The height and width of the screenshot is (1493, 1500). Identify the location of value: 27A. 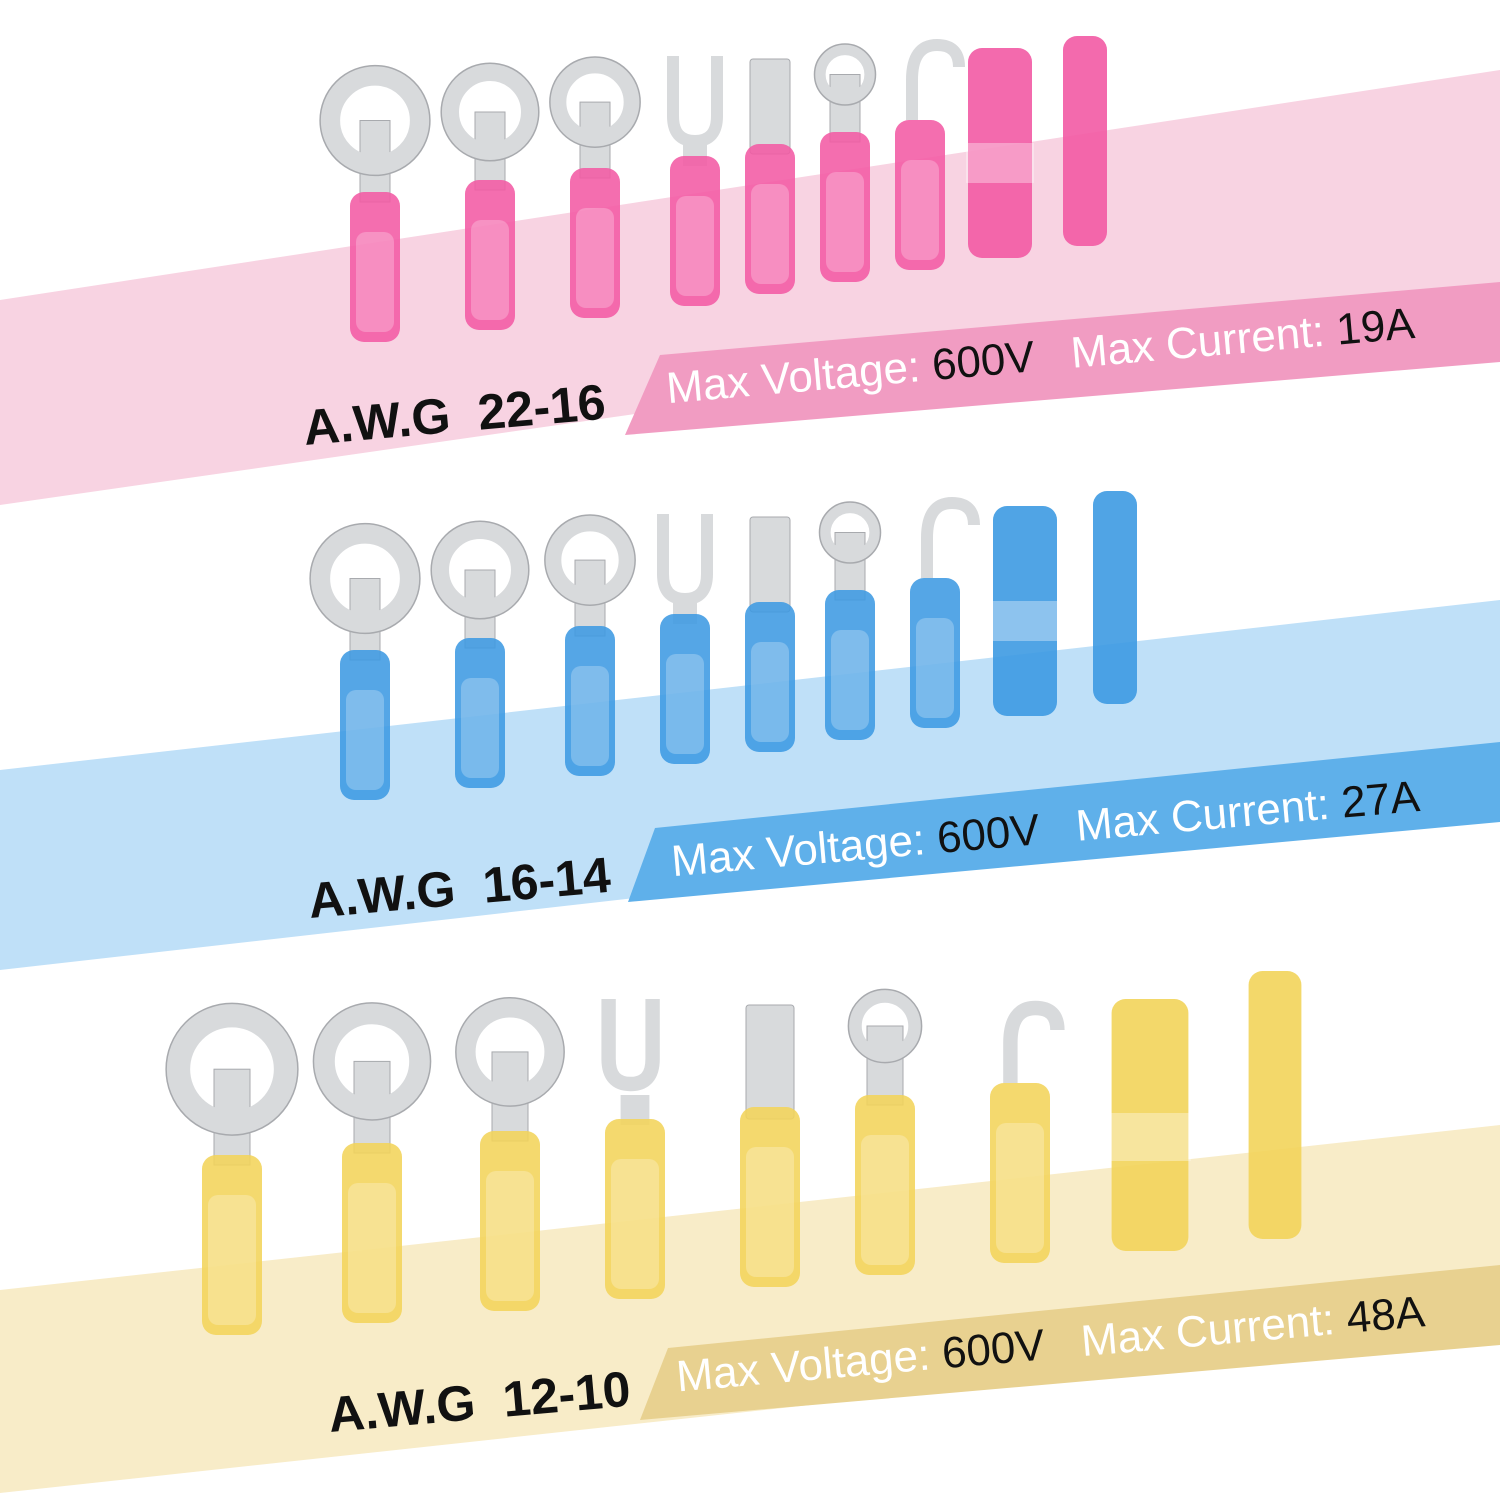
(1380, 800).